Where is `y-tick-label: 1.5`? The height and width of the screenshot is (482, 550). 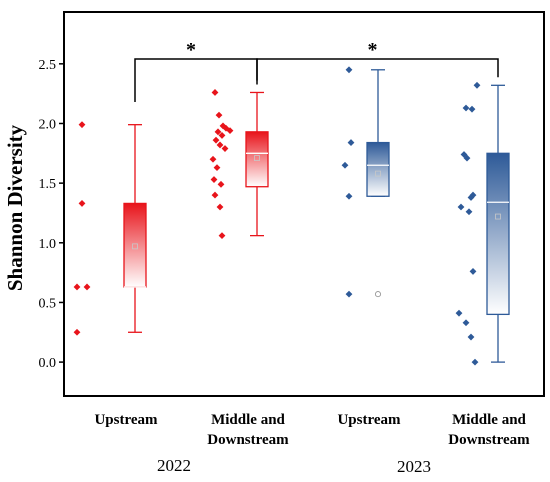 y-tick-label: 1.5 is located at coordinates (48, 184).